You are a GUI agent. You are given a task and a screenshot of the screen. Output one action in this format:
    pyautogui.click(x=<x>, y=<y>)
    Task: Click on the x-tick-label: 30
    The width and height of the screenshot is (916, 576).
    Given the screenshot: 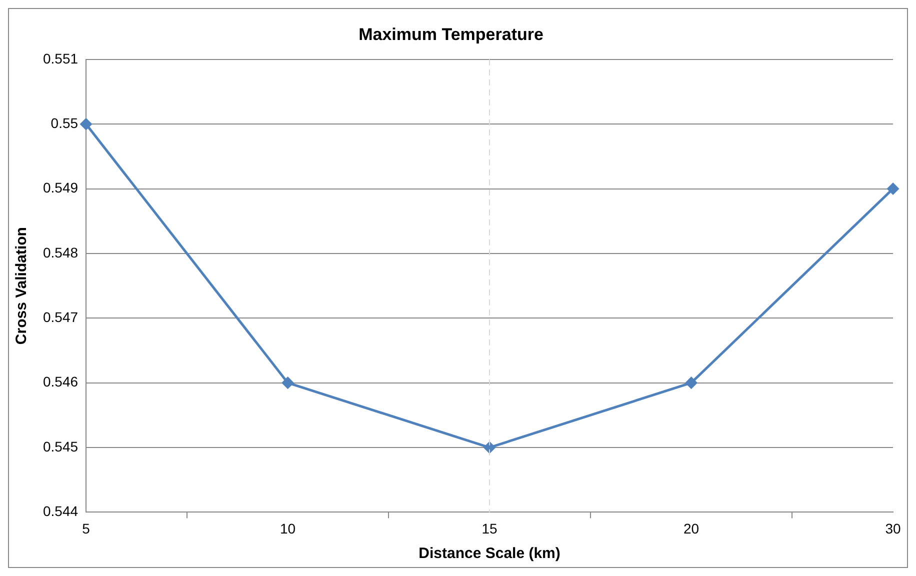 What is the action you would take?
    pyautogui.click(x=893, y=528)
    